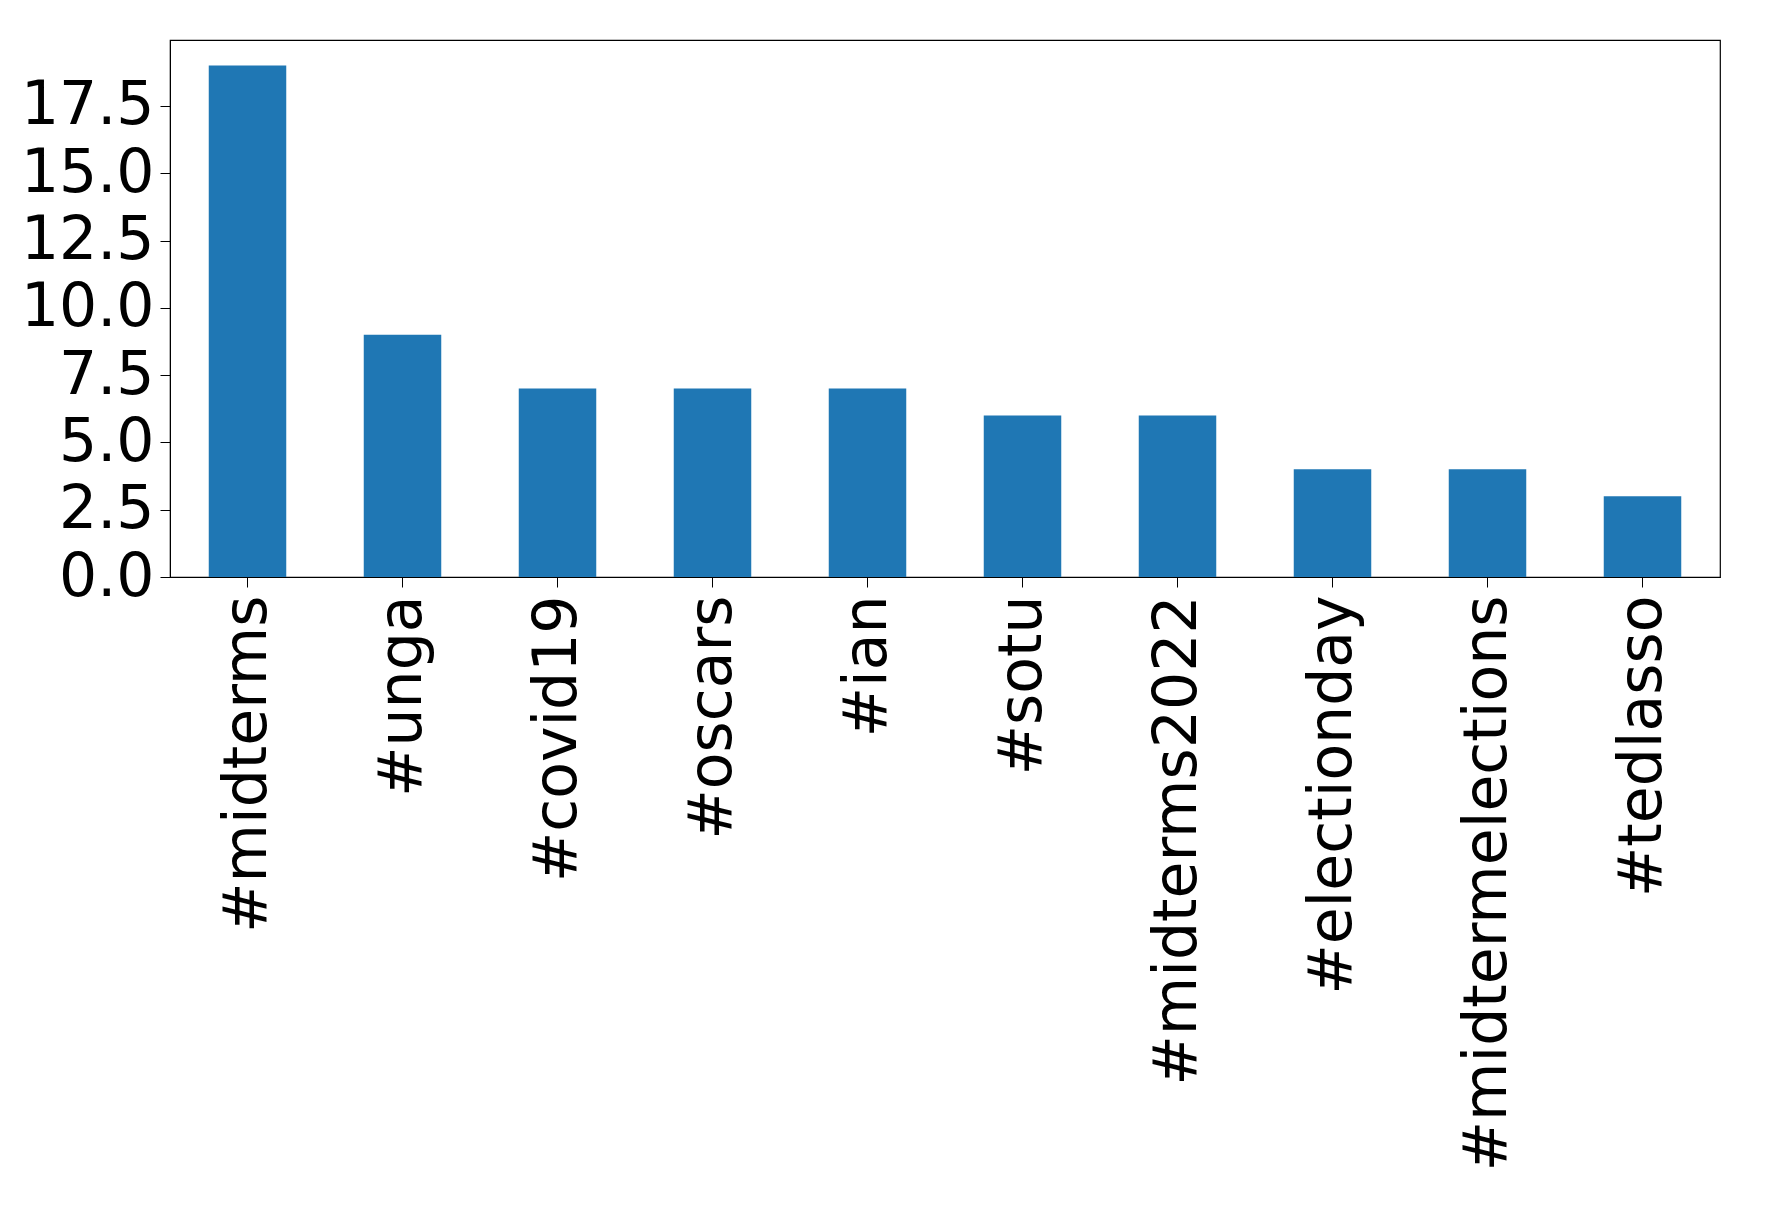 The height and width of the screenshot is (1228, 1778). I want to click on x-tick-label: #covid19, so click(554, 739).